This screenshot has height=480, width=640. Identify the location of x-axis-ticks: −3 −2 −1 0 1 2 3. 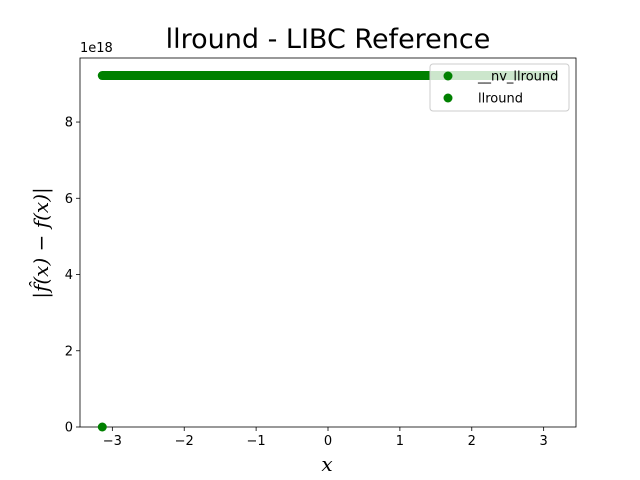
(325, 438).